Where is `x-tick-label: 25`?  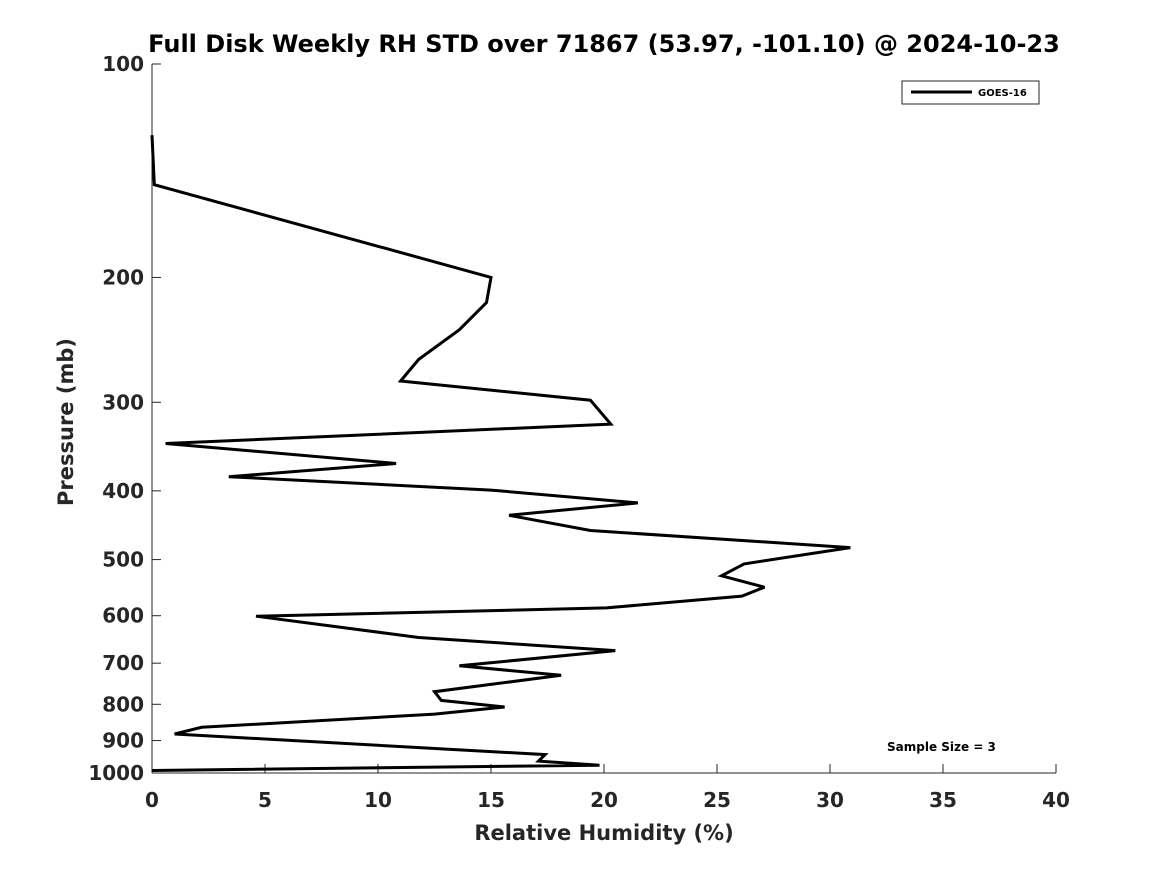
x-tick-label: 25 is located at coordinates (717, 800).